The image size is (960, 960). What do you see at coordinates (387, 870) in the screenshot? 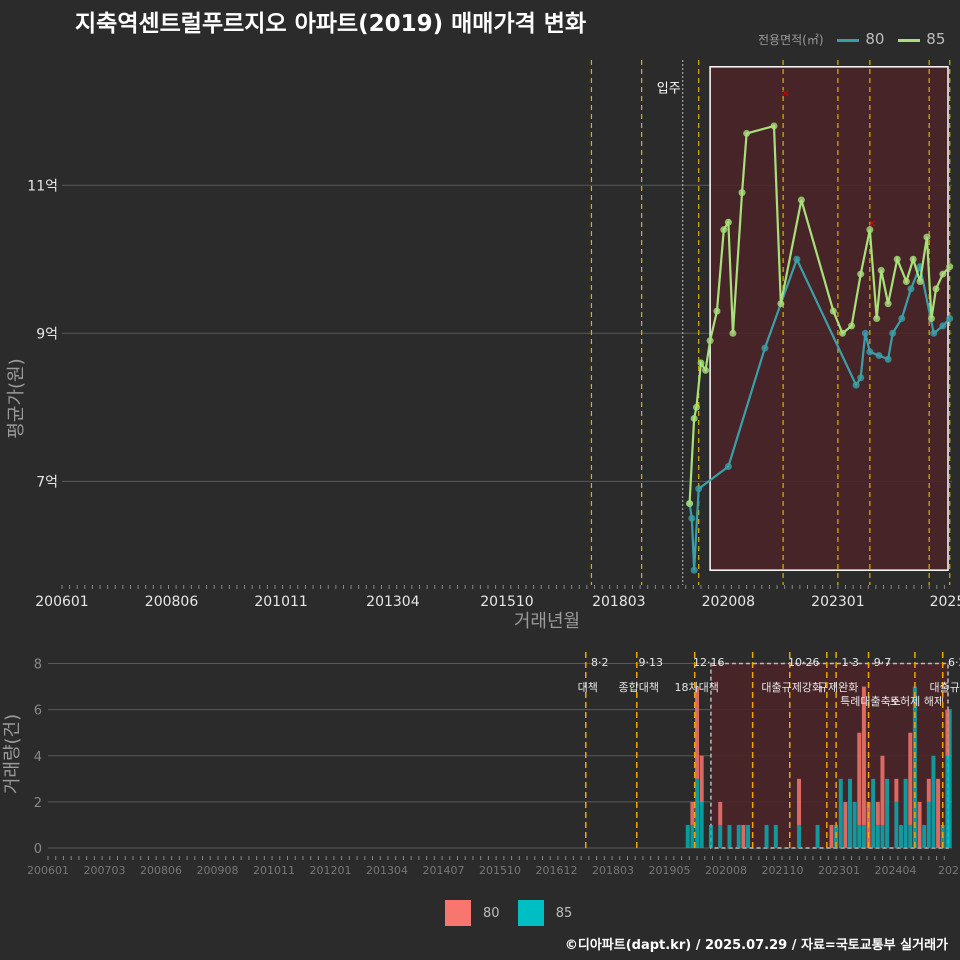
I see `bottom-x-tick-label: 201304` at bounding box center [387, 870].